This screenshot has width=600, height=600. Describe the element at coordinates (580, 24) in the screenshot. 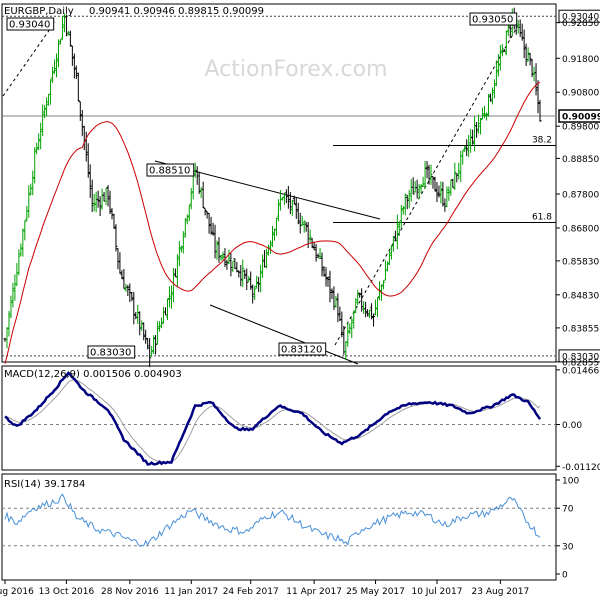

I see `price-tick-label: 0.92850` at that location.